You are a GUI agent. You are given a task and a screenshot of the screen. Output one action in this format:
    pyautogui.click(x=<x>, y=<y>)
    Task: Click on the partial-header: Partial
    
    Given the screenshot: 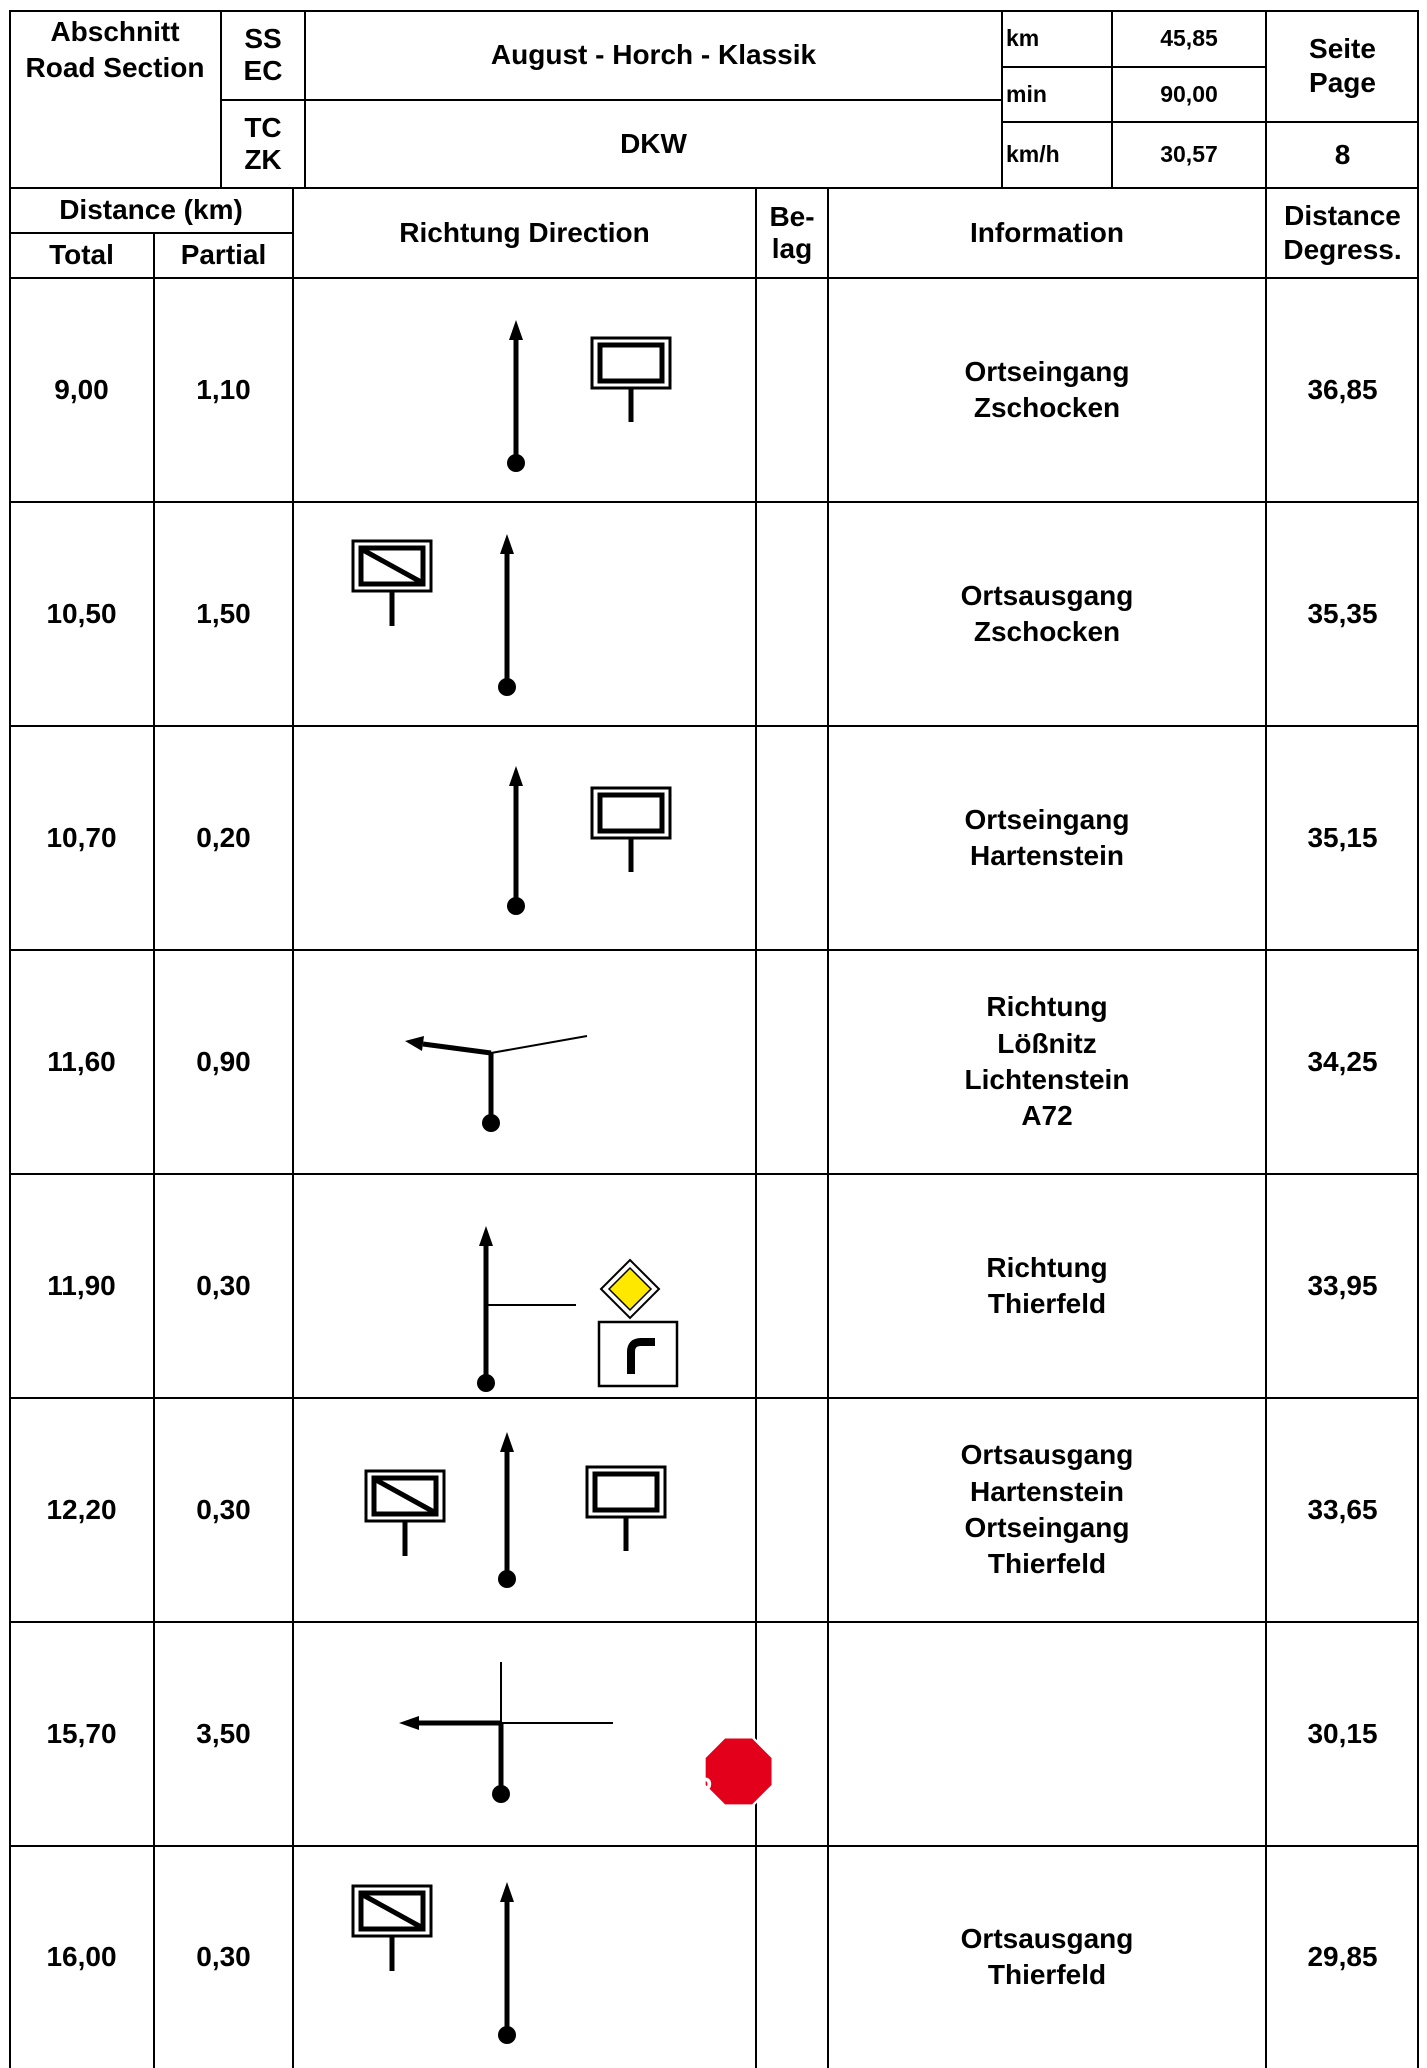 What is the action you would take?
    pyautogui.click(x=223, y=255)
    